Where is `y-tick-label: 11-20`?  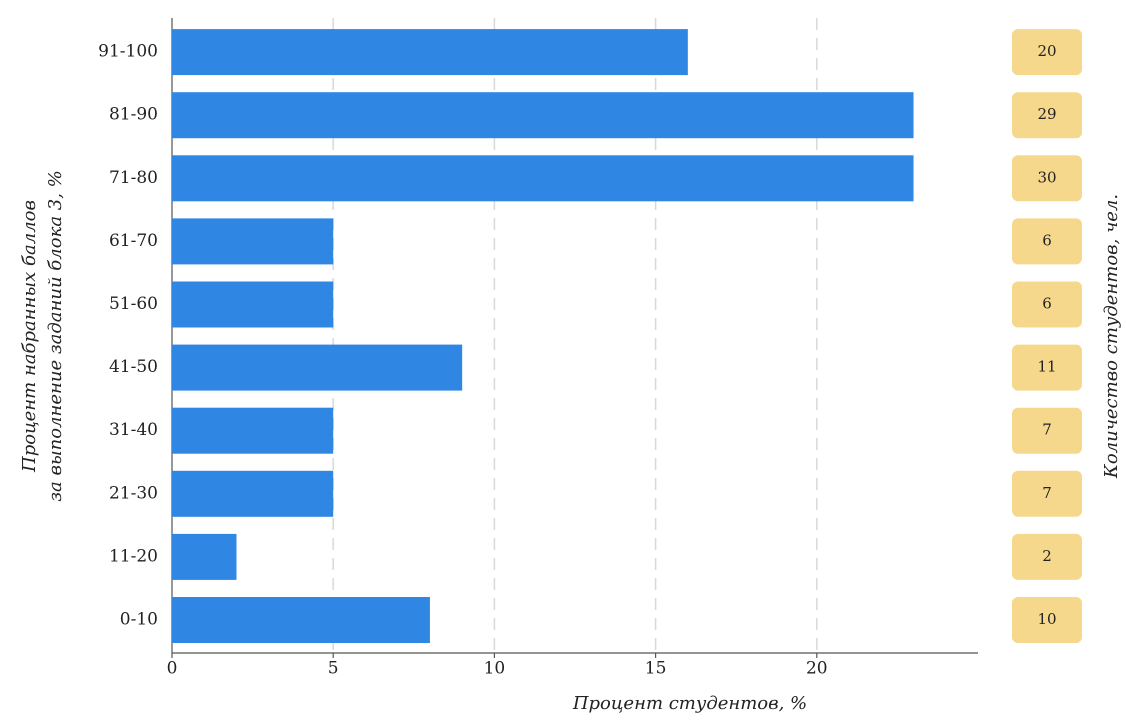
y-tick-label: 11-20 is located at coordinates (133, 556).